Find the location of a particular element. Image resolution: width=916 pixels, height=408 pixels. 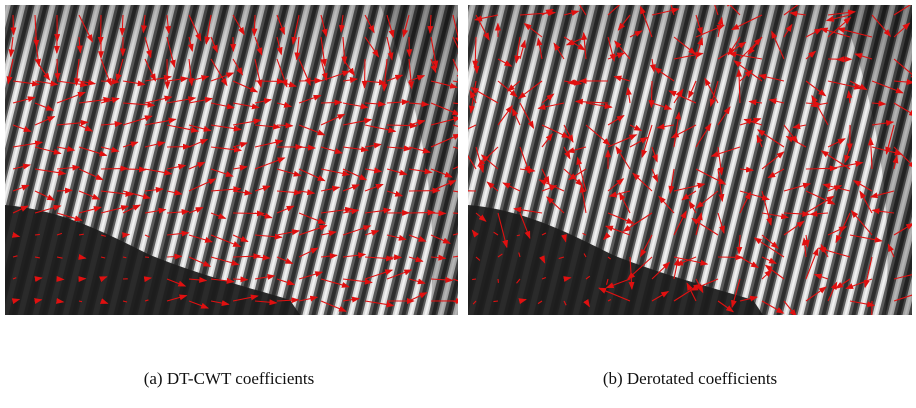

caption: (b) Derotated coefficients is located at coordinates (690, 378).